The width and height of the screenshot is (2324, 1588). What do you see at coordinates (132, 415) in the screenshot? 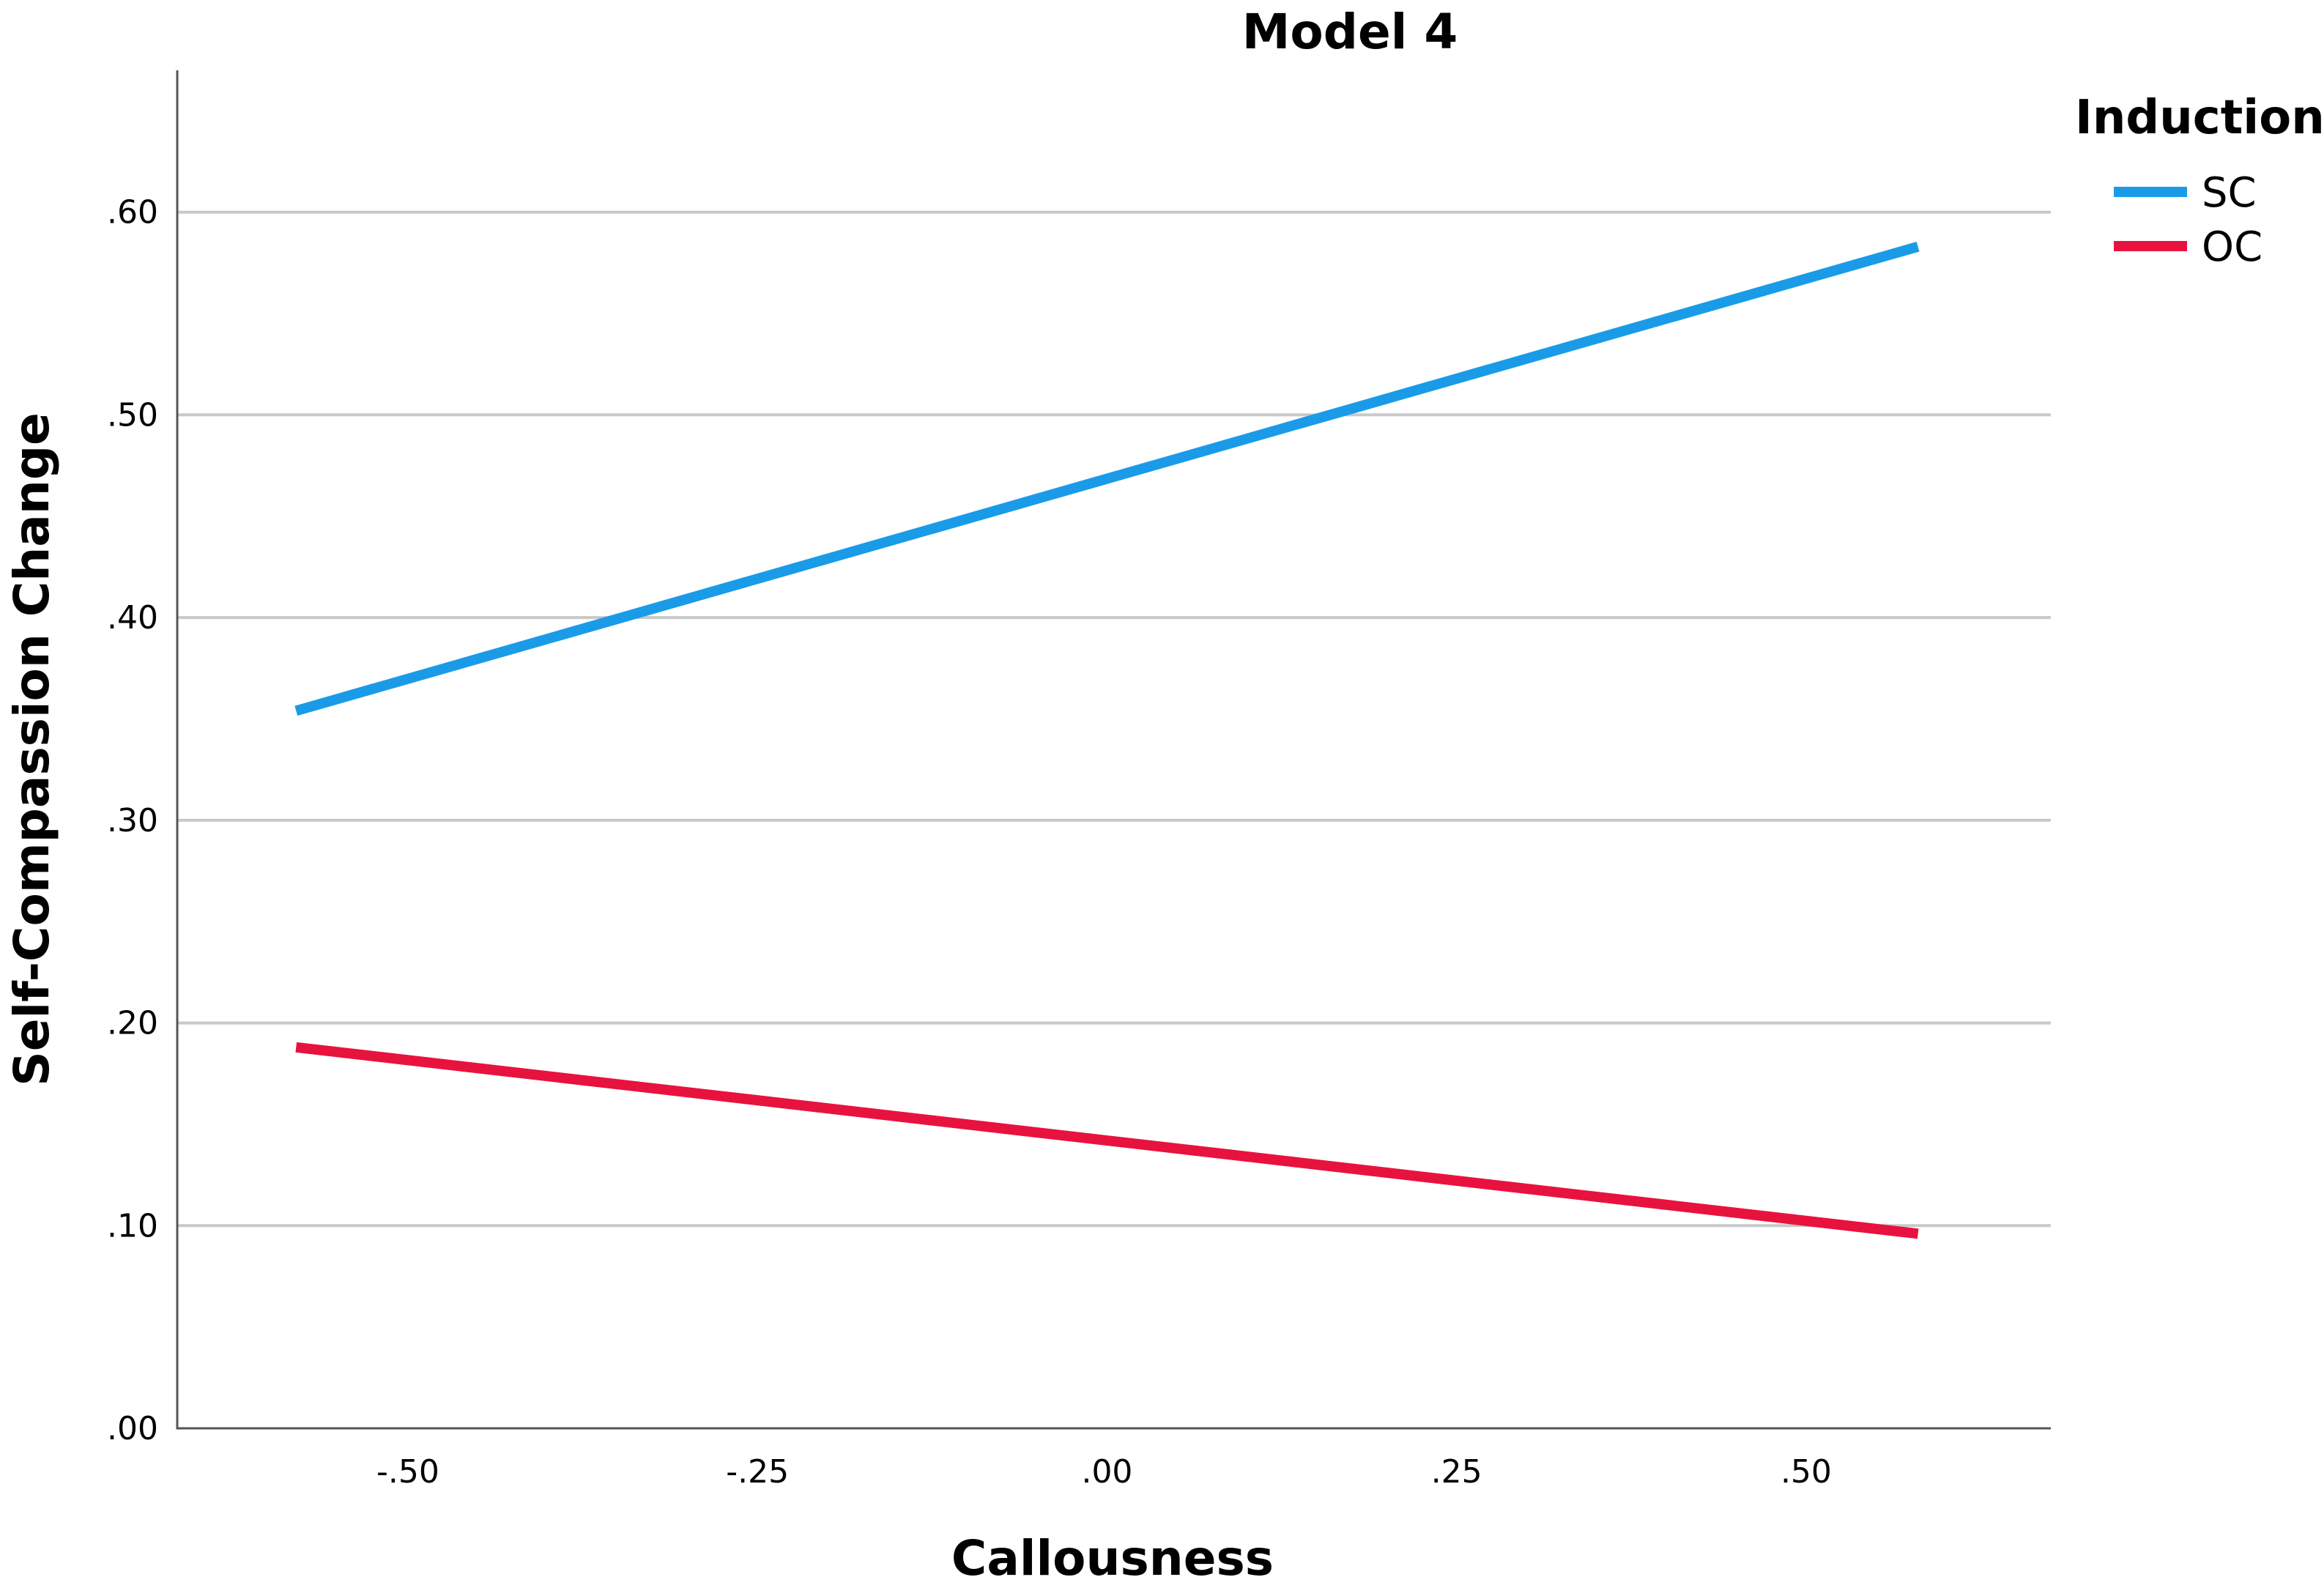
I see `y-tick-label: .50` at bounding box center [132, 415].